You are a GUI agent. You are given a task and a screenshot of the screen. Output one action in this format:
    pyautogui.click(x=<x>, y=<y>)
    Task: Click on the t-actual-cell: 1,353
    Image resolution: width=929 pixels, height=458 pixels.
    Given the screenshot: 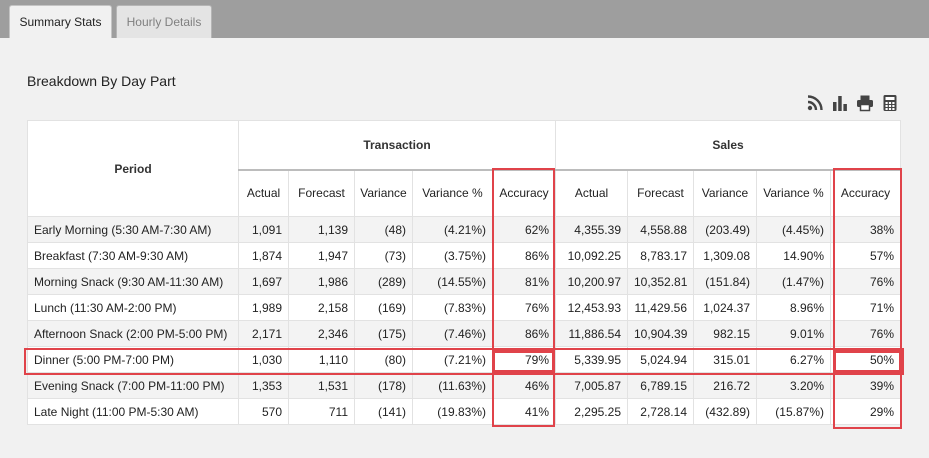 What is the action you would take?
    pyautogui.click(x=263, y=385)
    